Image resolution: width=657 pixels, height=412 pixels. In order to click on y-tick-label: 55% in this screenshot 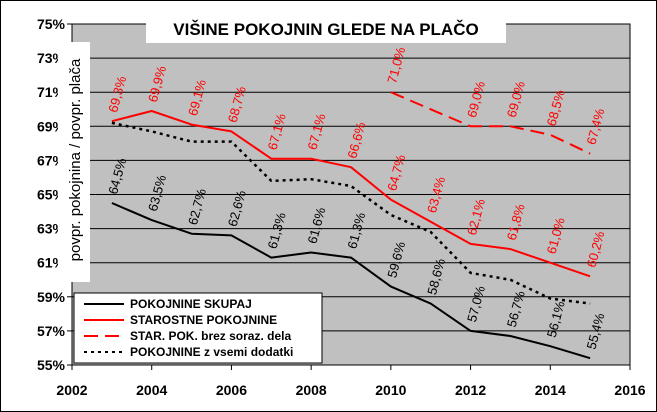, I will do `click(51, 365)`.